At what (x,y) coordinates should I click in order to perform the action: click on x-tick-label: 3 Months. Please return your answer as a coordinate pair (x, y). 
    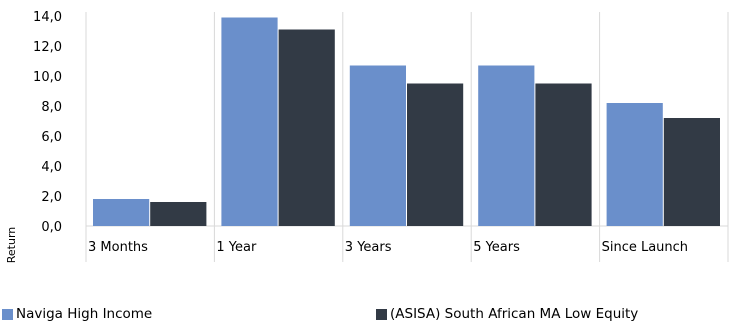
    Looking at the image, I should click on (118, 247).